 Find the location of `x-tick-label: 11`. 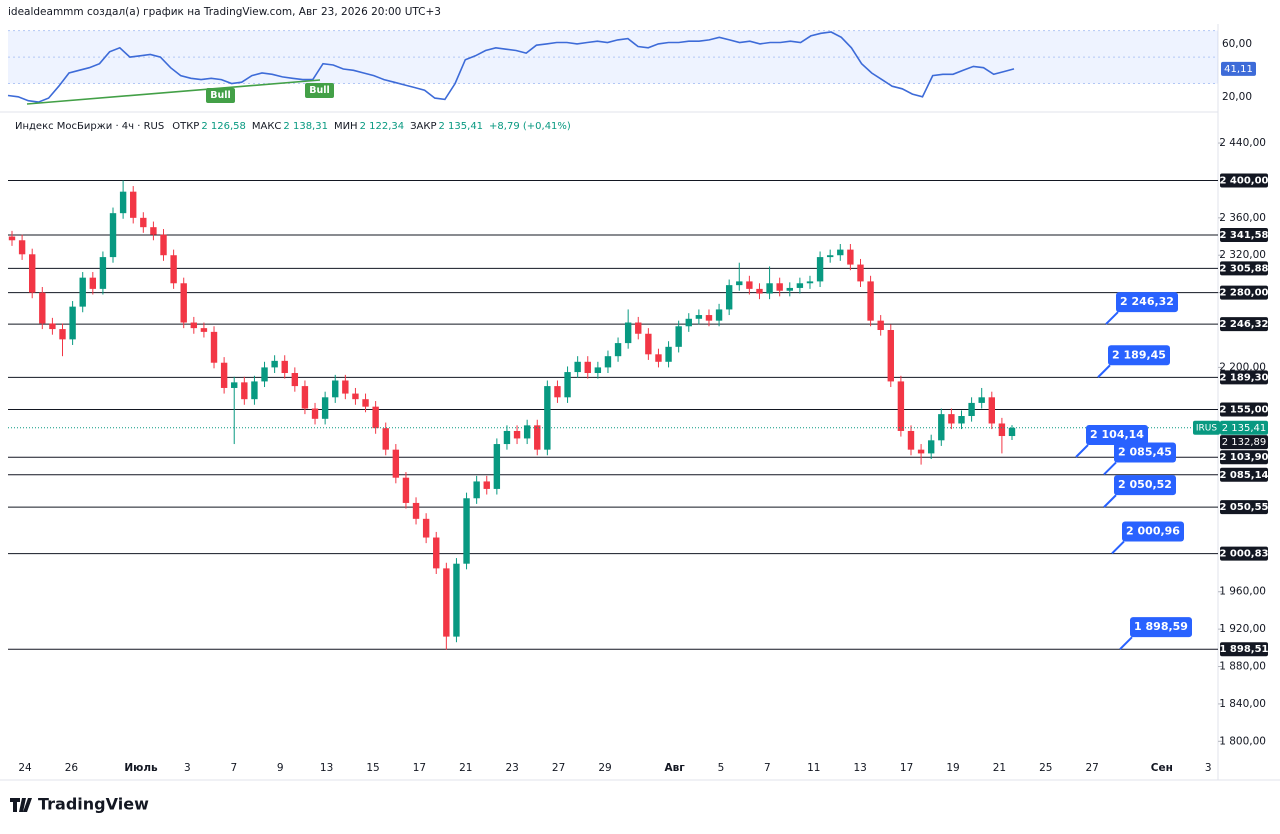

x-tick-label: 11 is located at coordinates (813, 768).